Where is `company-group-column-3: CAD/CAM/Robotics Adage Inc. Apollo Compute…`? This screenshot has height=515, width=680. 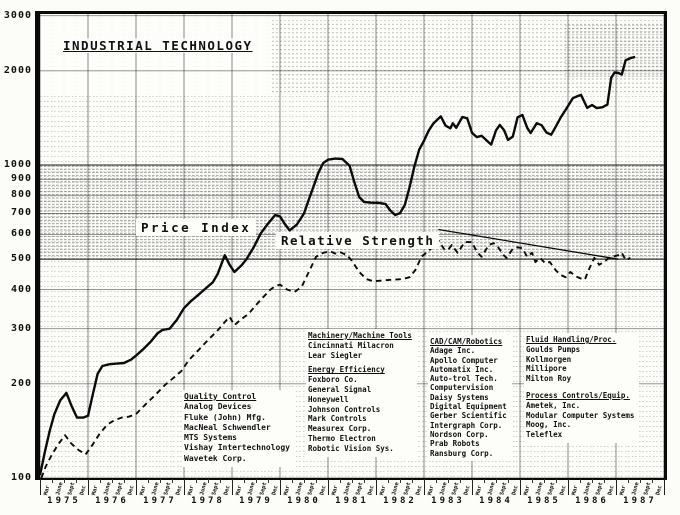
company-group-column-3: CAD/CAM/Robotics Adage Inc. Apollo Compute… is located at coordinates (470, 398).